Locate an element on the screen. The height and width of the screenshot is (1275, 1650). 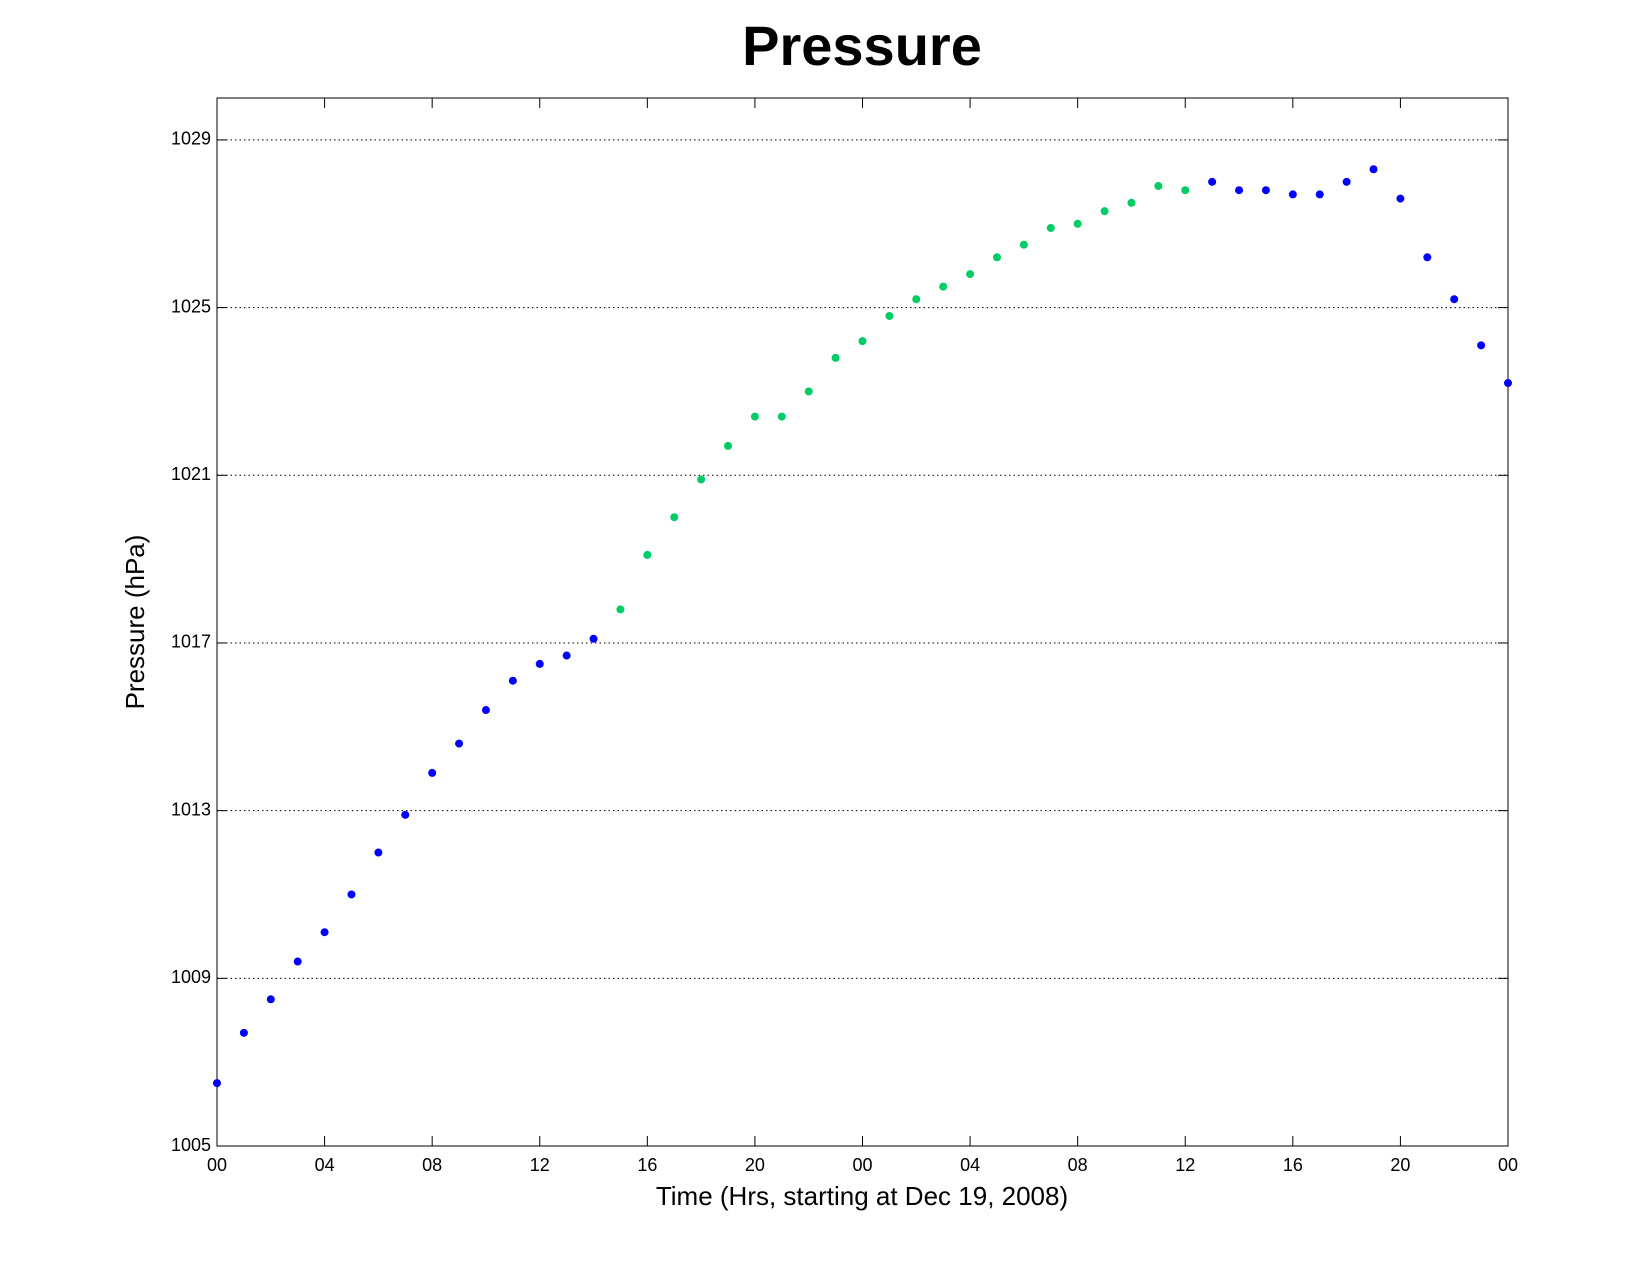
x-axis-label: Time (Hrs, starting at Dec 19, 2008) is located at coordinates (862, 1196).